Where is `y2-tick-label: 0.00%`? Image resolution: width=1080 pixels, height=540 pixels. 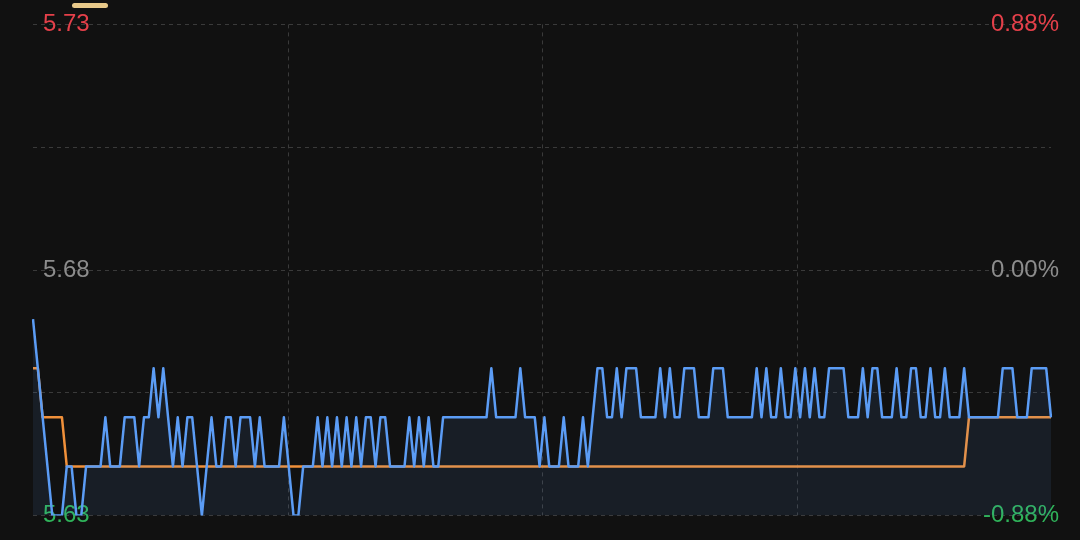
y2-tick-label: 0.00% is located at coordinates (1024, 268).